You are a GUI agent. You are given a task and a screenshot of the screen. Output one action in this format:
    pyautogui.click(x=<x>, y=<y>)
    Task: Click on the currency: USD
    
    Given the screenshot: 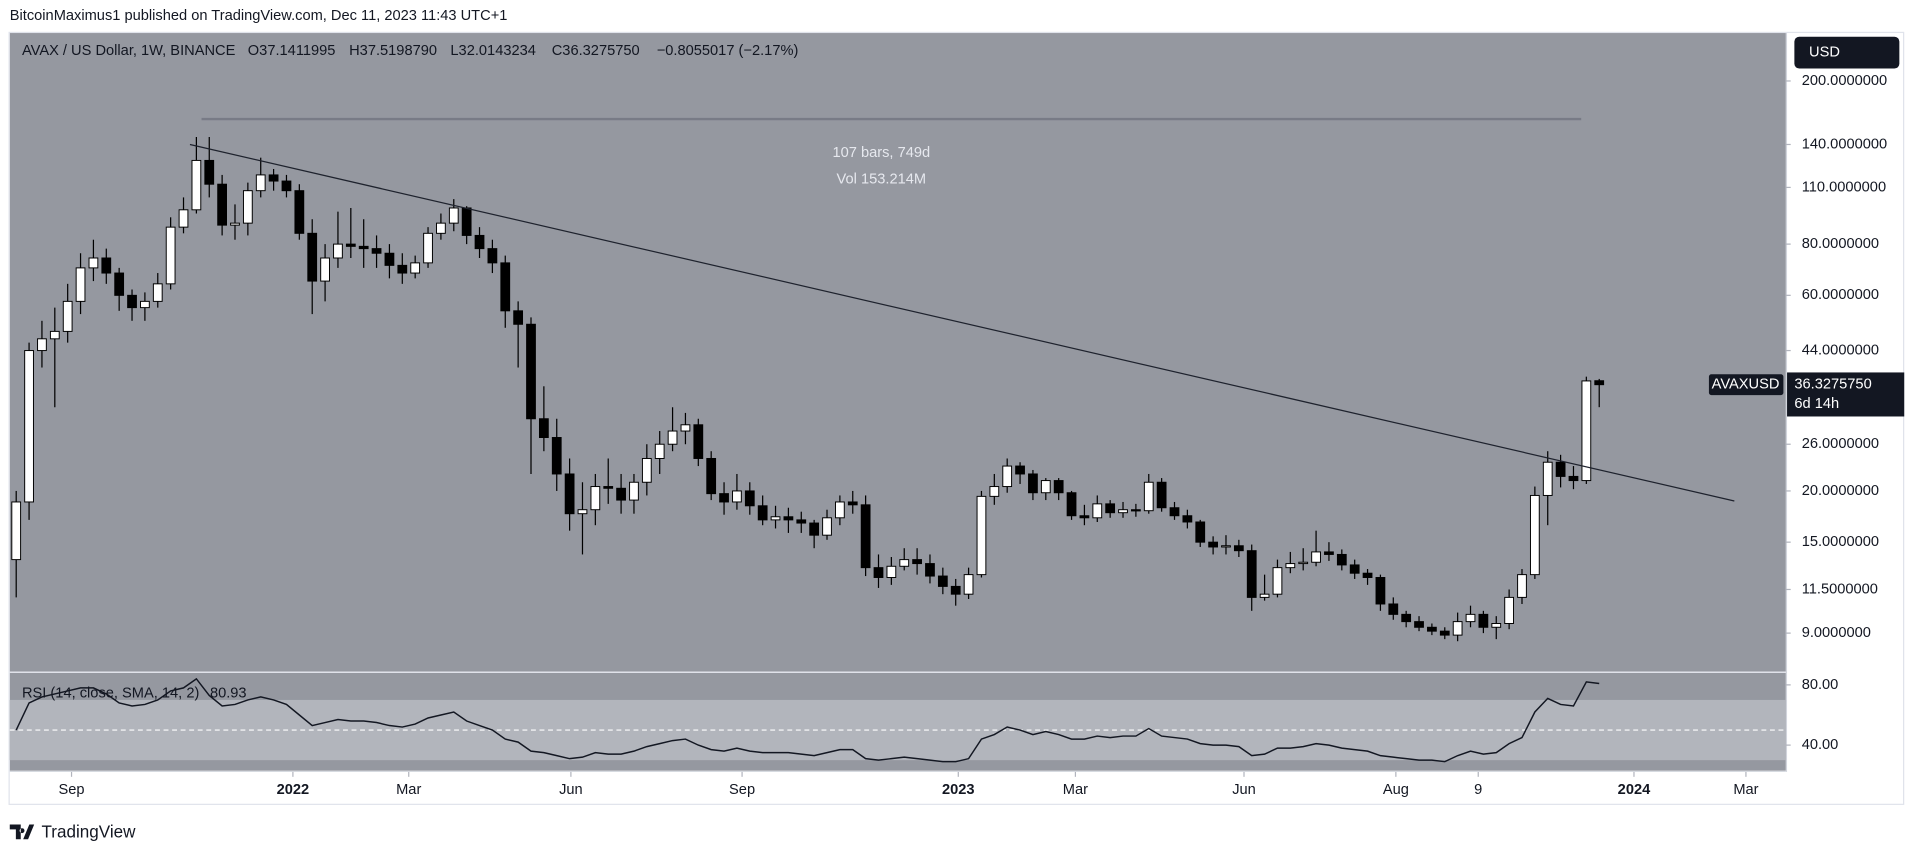 What is the action you would take?
    pyautogui.click(x=1824, y=52)
    